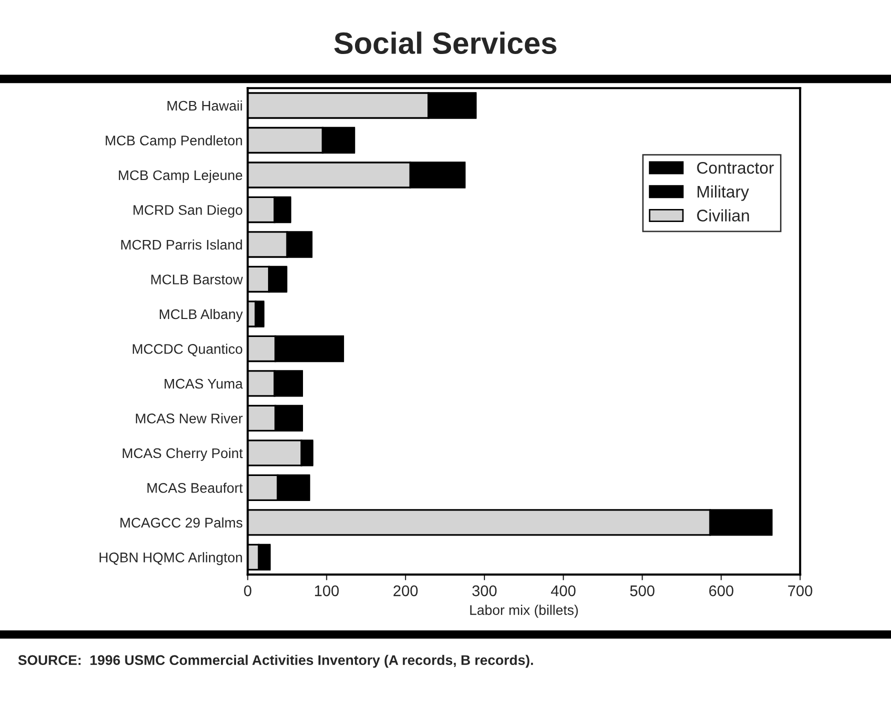 This screenshot has width=891, height=705. What do you see at coordinates (187, 350) in the screenshot?
I see `y-tick-label: MCCDC Quantico` at bounding box center [187, 350].